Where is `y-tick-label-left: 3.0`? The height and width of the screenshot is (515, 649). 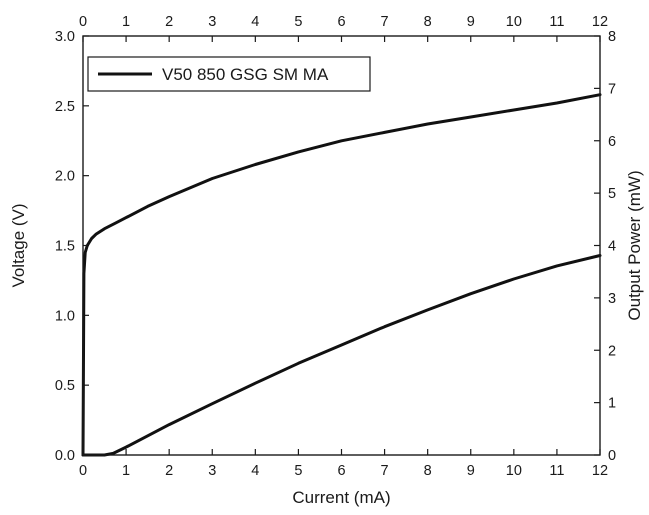
y-tick-label-left: 3.0 is located at coordinates (65, 37).